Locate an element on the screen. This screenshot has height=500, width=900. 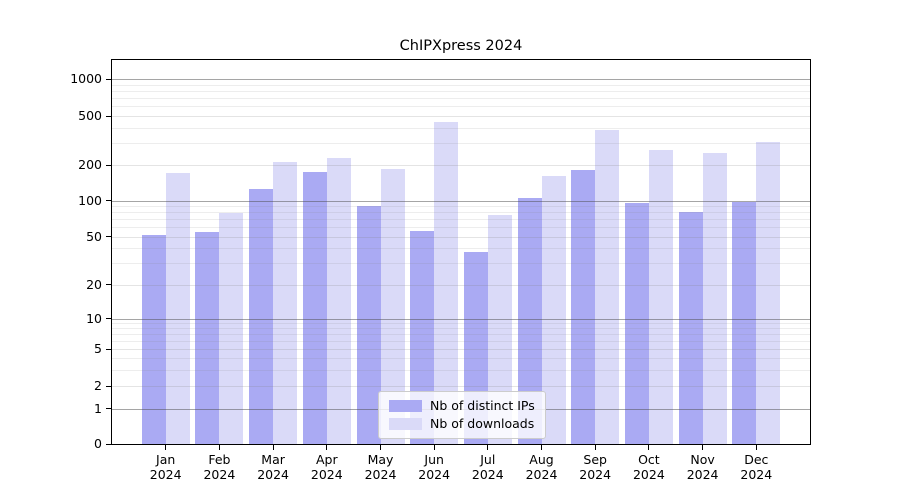
bar-distinct-ips-apr is located at coordinates (314, 307).